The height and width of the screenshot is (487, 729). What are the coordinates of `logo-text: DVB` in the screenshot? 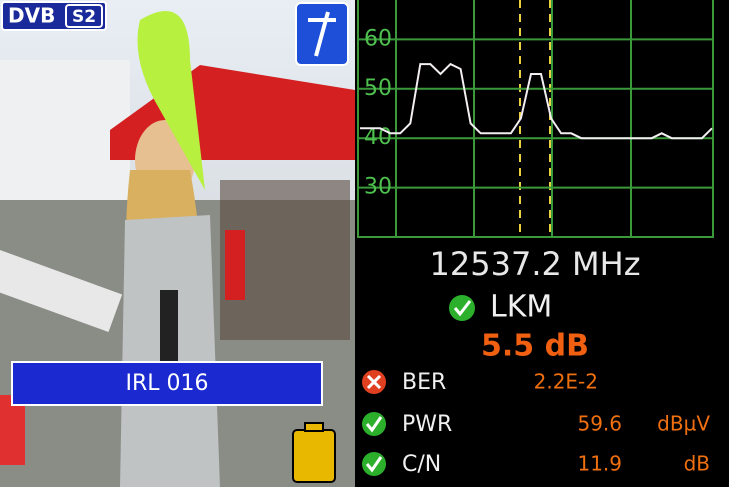 It's located at (31, 16).